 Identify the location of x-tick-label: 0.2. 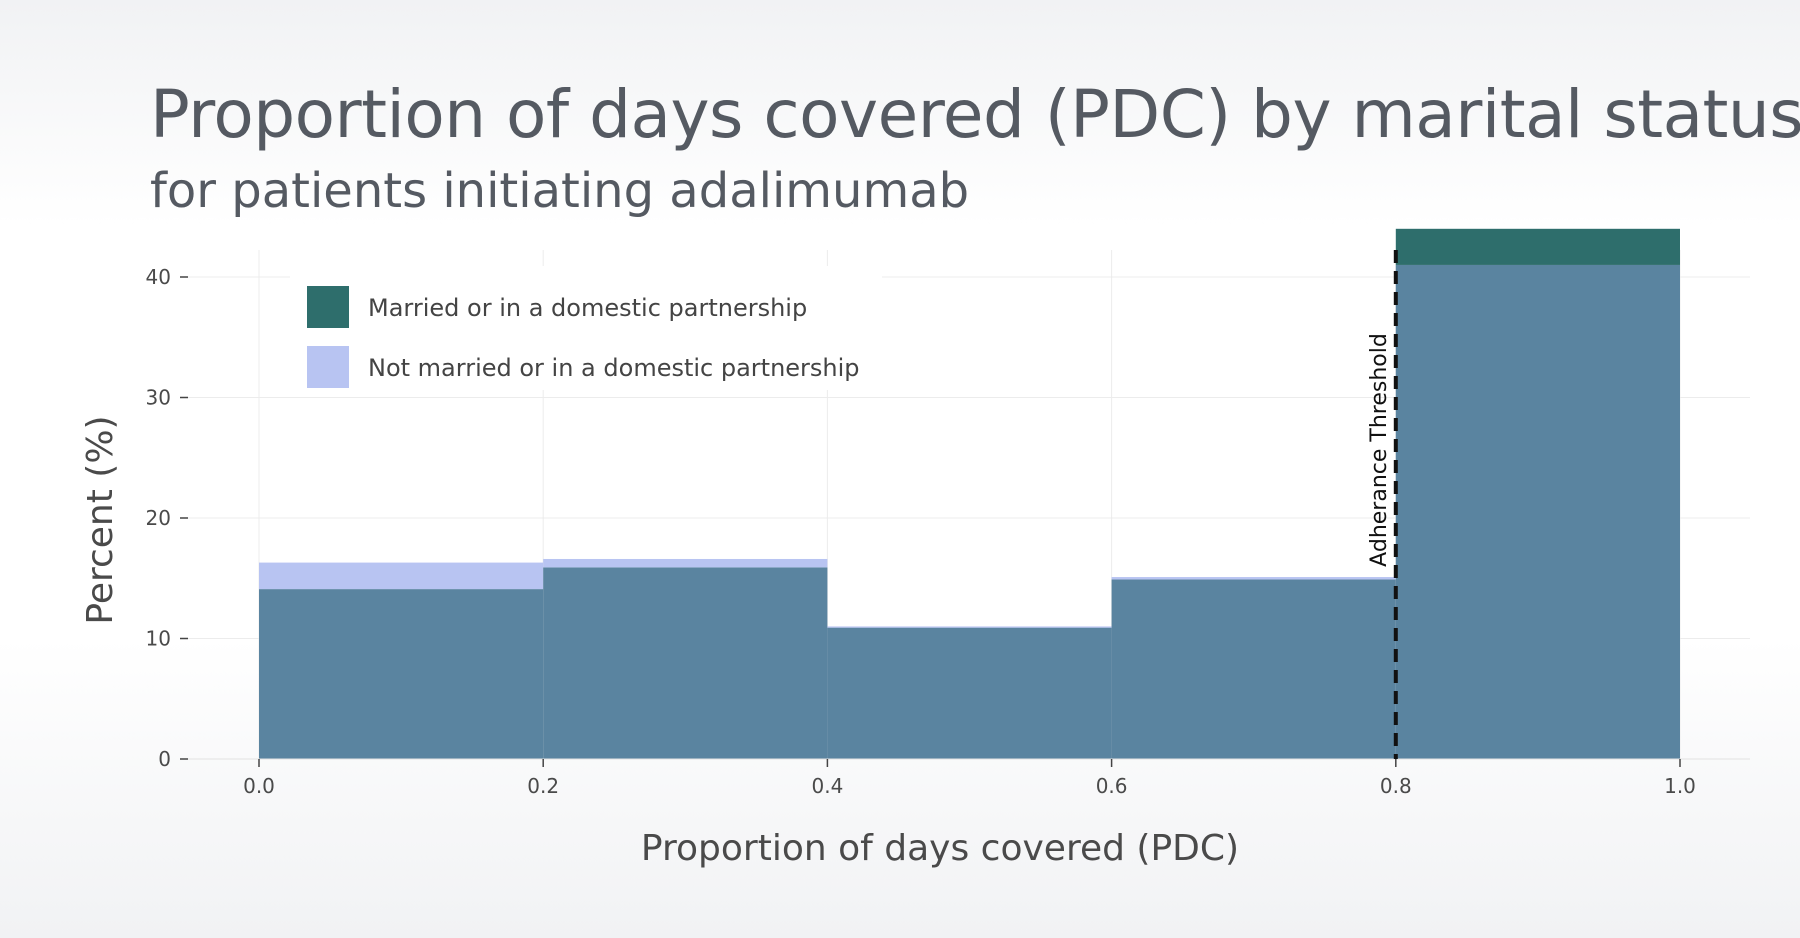
(543, 786).